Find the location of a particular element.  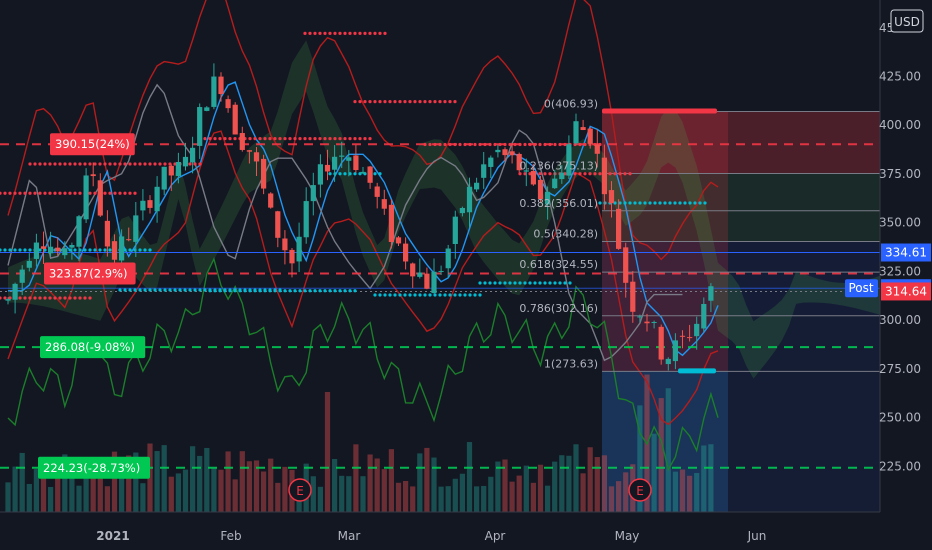

projection-box is located at coordinates (665, 441).